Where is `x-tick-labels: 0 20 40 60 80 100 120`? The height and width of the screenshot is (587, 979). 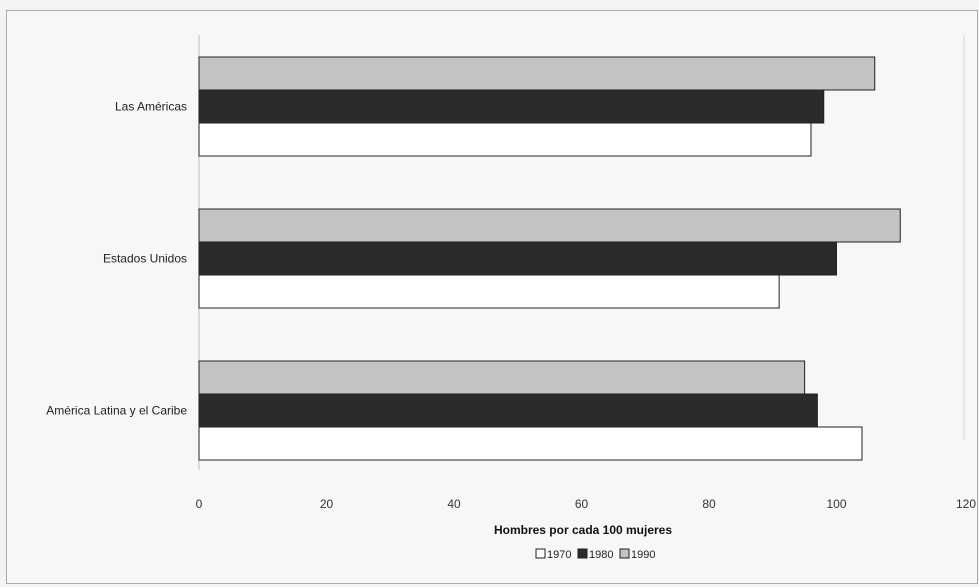 x-tick-labels: 0 20 40 60 80 100 120 is located at coordinates (586, 504).